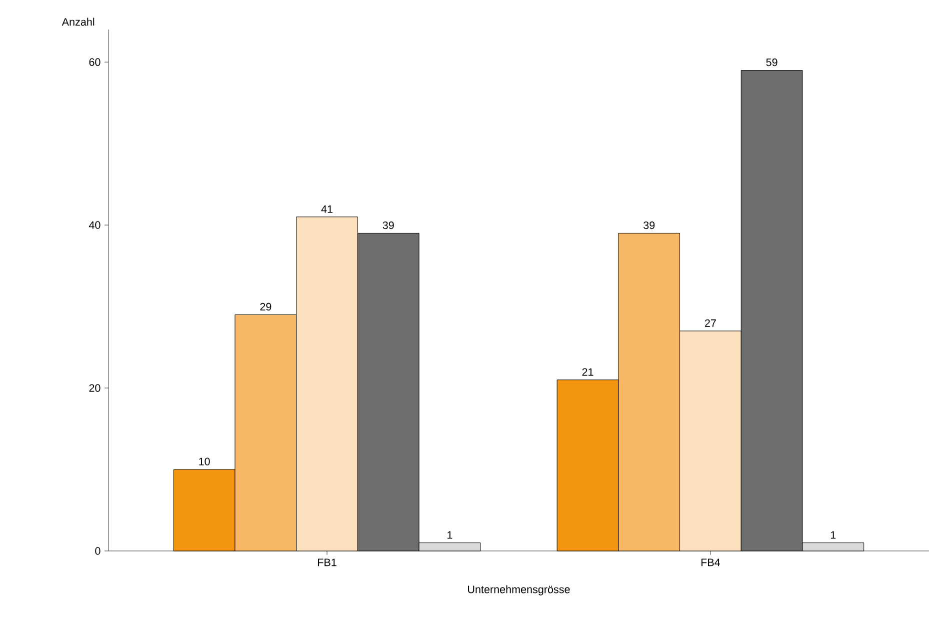  I want to click on x-axis-title: Unternehmensgrösse, so click(519, 590).